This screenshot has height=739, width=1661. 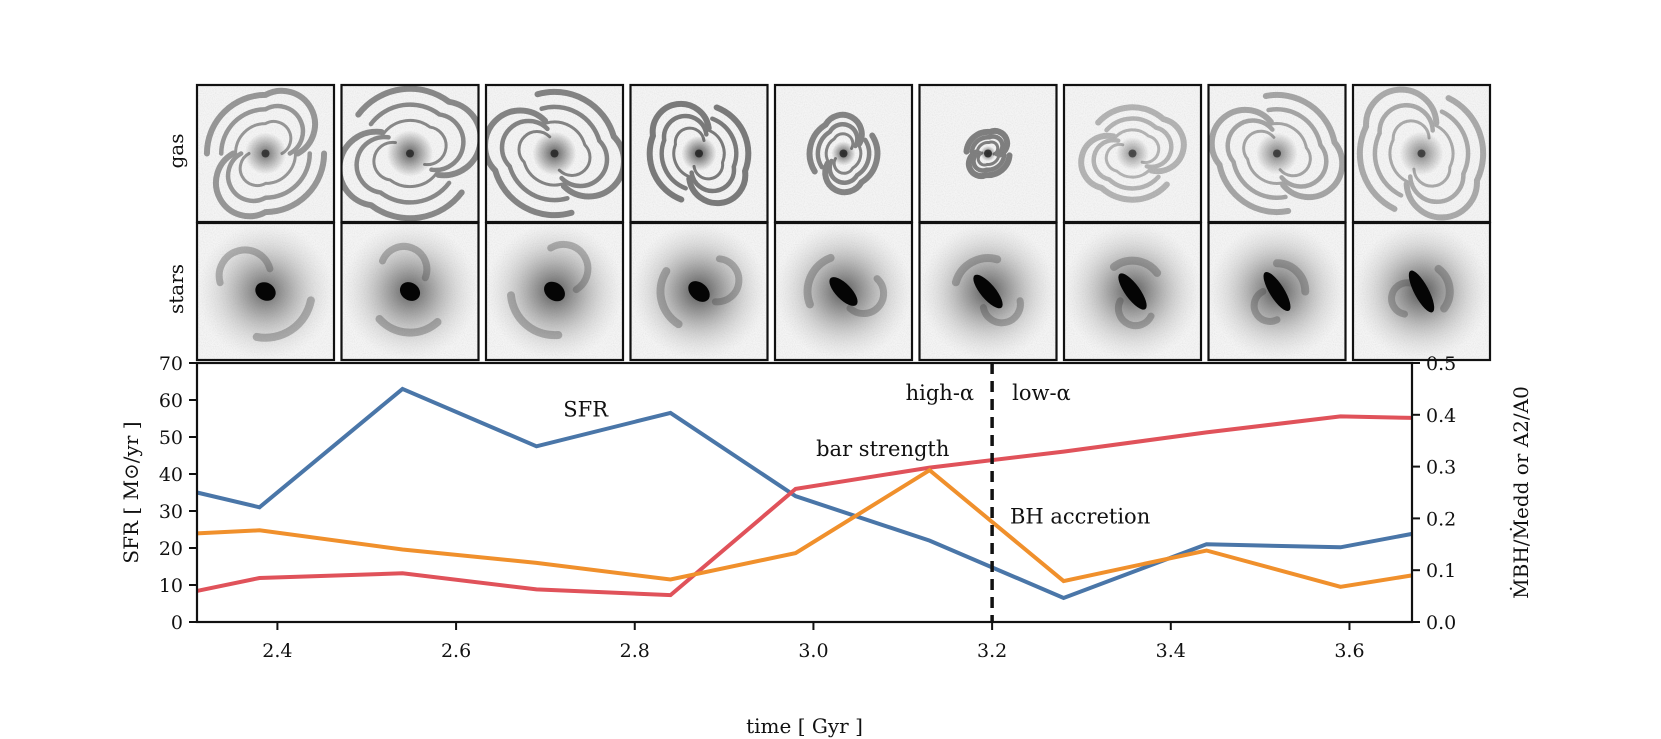 I want to click on left-y-tick-label: 60, so click(x=171, y=401).